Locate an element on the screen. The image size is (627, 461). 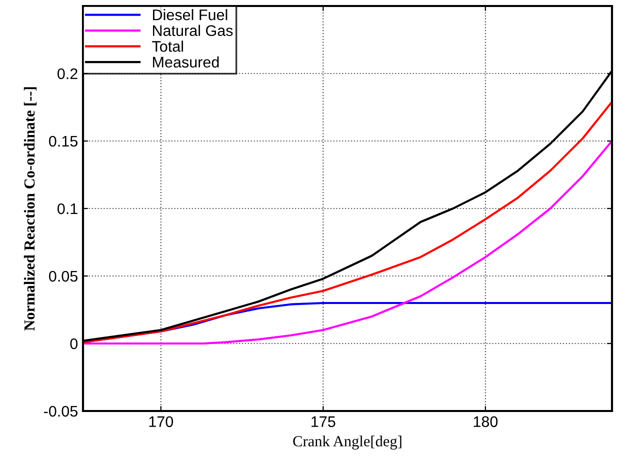
legend-label: Diesel Fuel is located at coordinates (190, 14).